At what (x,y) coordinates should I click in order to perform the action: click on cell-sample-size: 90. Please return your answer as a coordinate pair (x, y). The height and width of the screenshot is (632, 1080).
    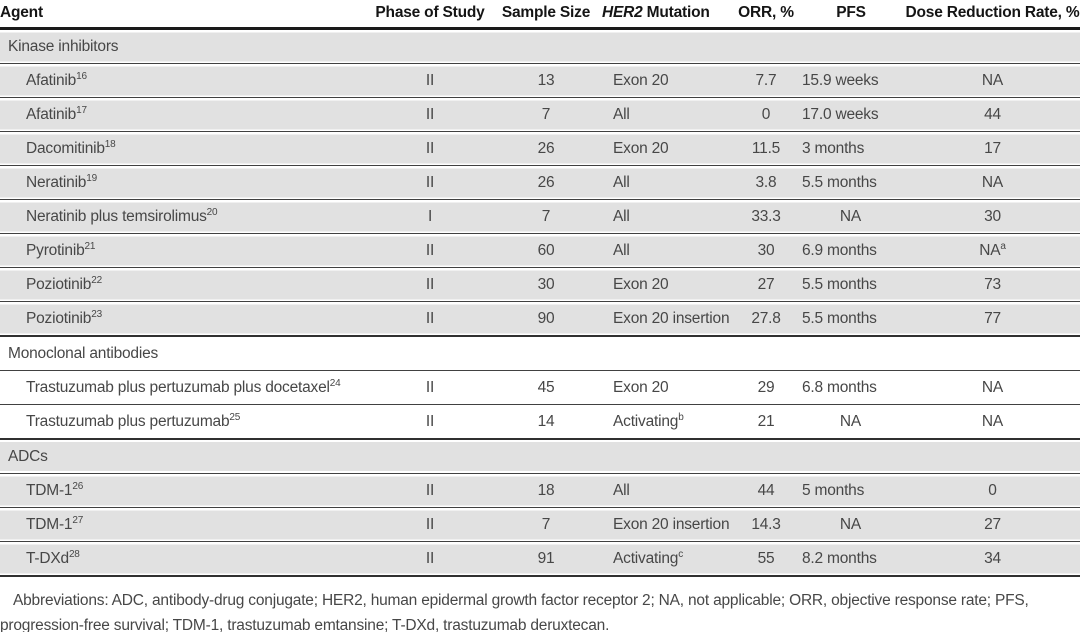
    Looking at the image, I should click on (546, 318).